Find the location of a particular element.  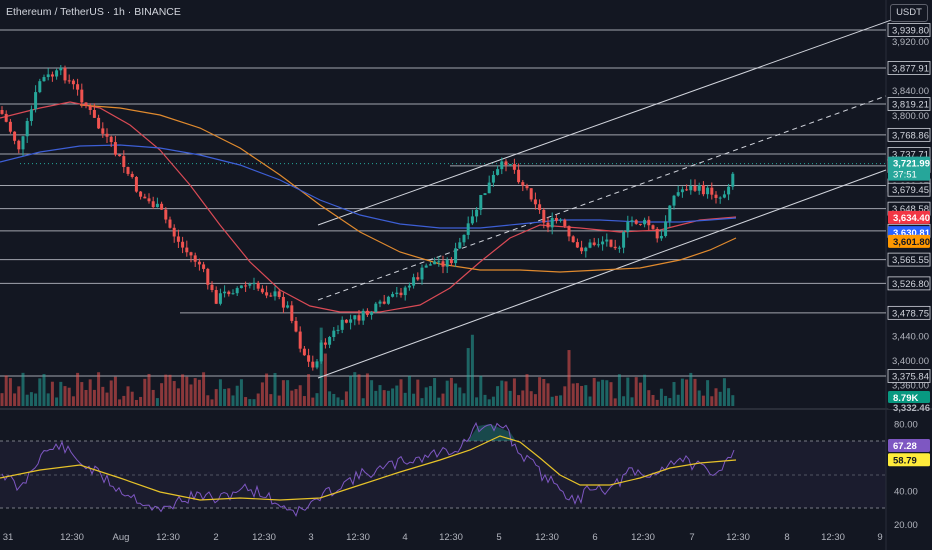

level-label: 3,375.84 is located at coordinates (910, 377).